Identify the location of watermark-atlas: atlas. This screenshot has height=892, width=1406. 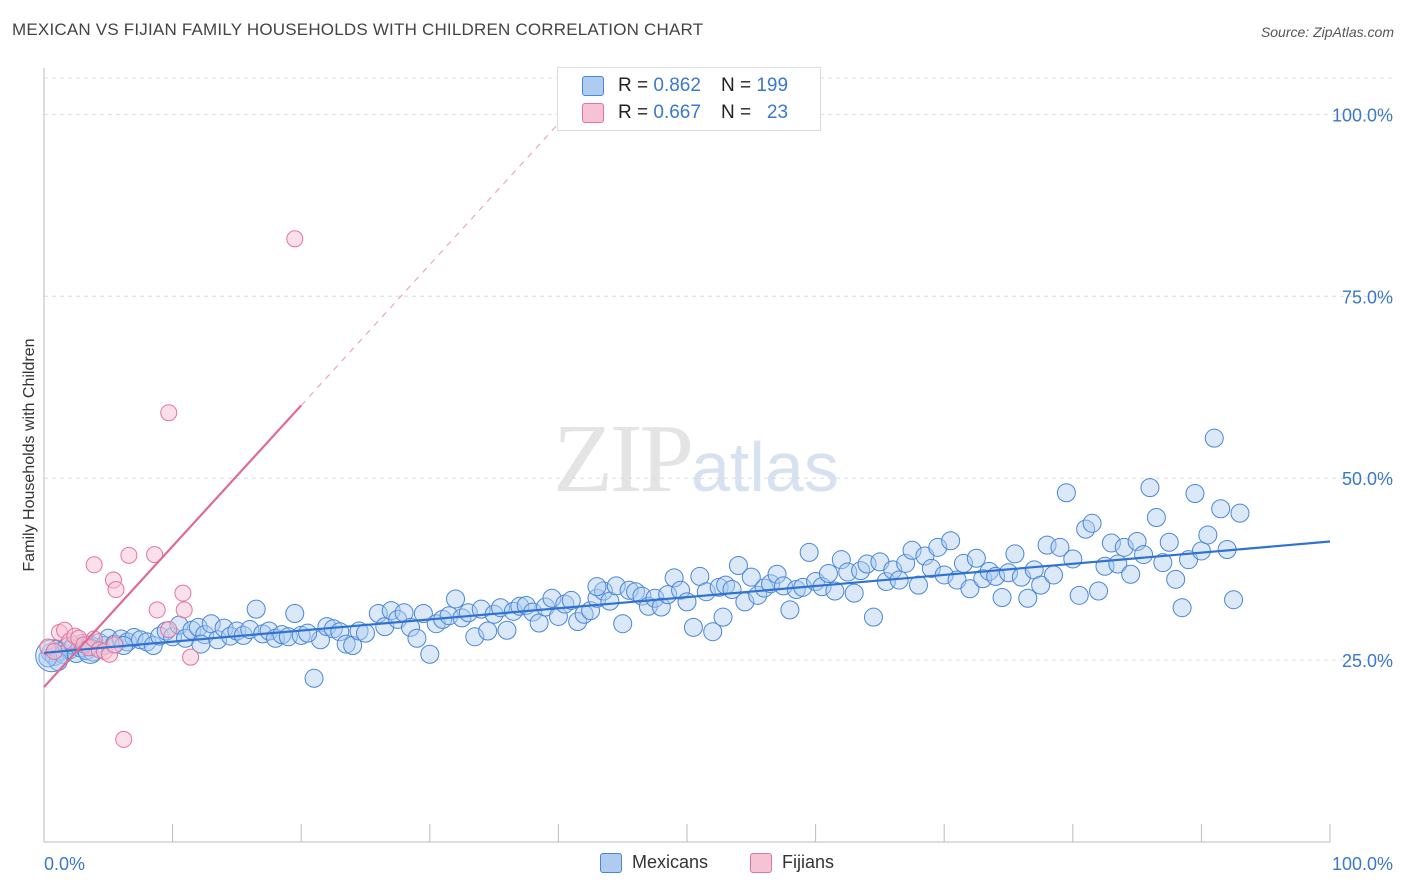
(765, 467).